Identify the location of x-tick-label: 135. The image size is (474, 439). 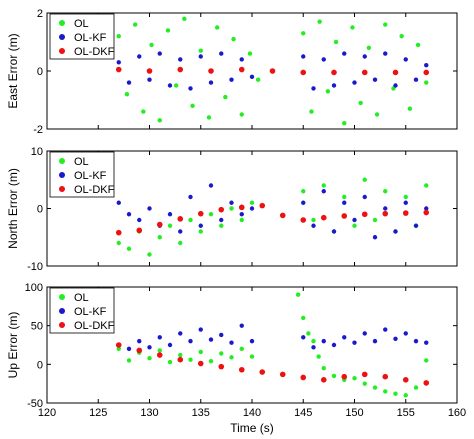
(201, 413).